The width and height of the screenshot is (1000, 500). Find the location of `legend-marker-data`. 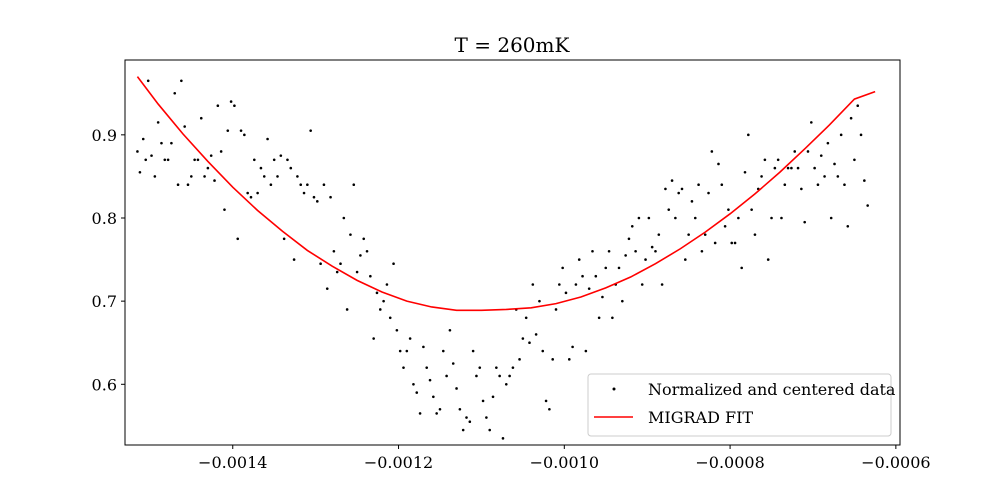

legend-marker-data is located at coordinates (614, 389).